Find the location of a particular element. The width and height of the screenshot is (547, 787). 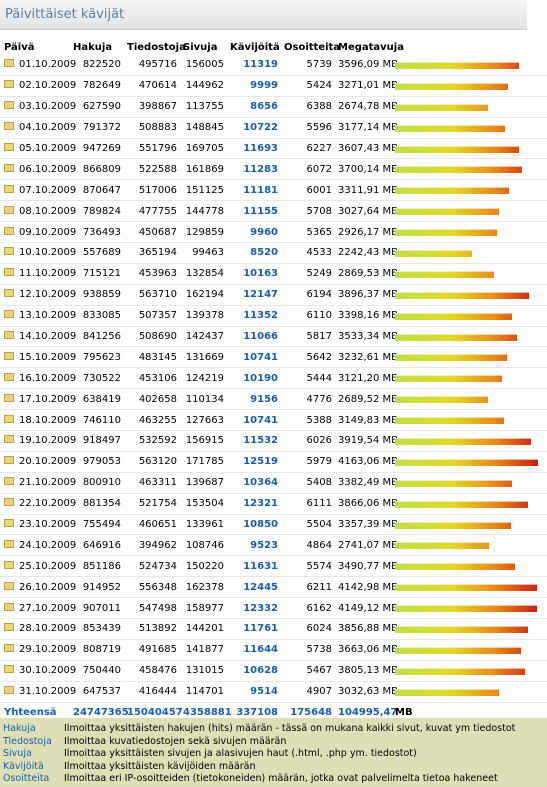

row-hits: 730522 is located at coordinates (100, 378).